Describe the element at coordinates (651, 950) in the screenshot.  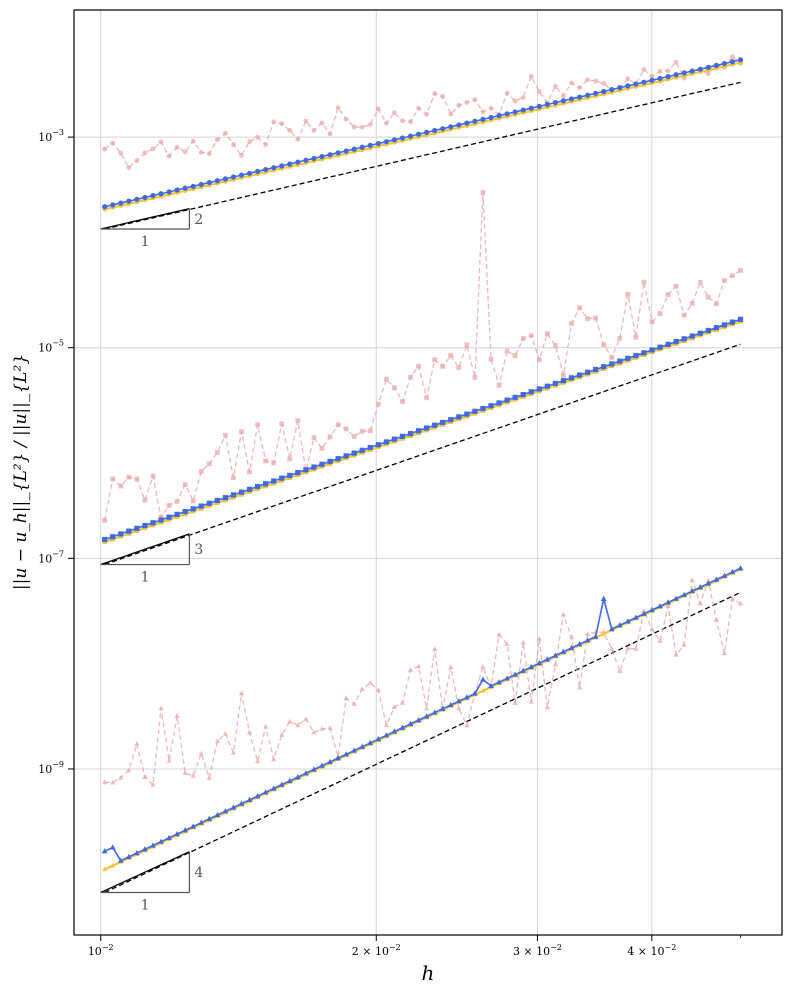
I see `x-tick-label: 4 × 10⁻²` at that location.